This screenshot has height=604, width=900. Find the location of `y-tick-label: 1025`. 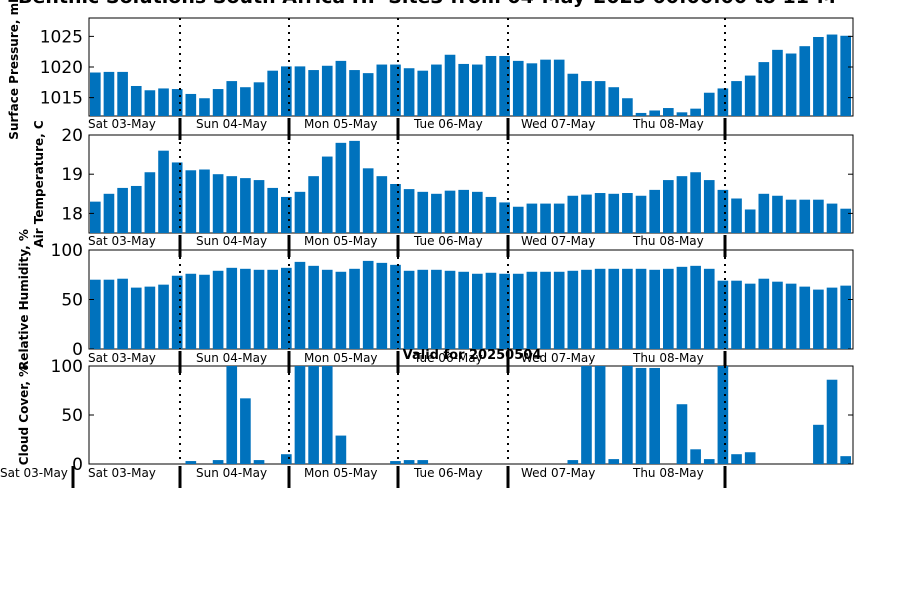

y-tick-label: 1025 is located at coordinates (61, 37).